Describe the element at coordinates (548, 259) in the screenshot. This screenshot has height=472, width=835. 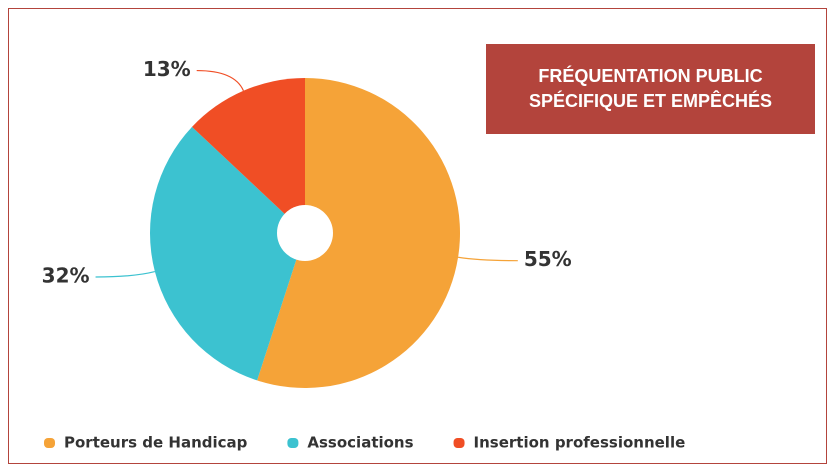
I see `data-label: 55%` at that location.